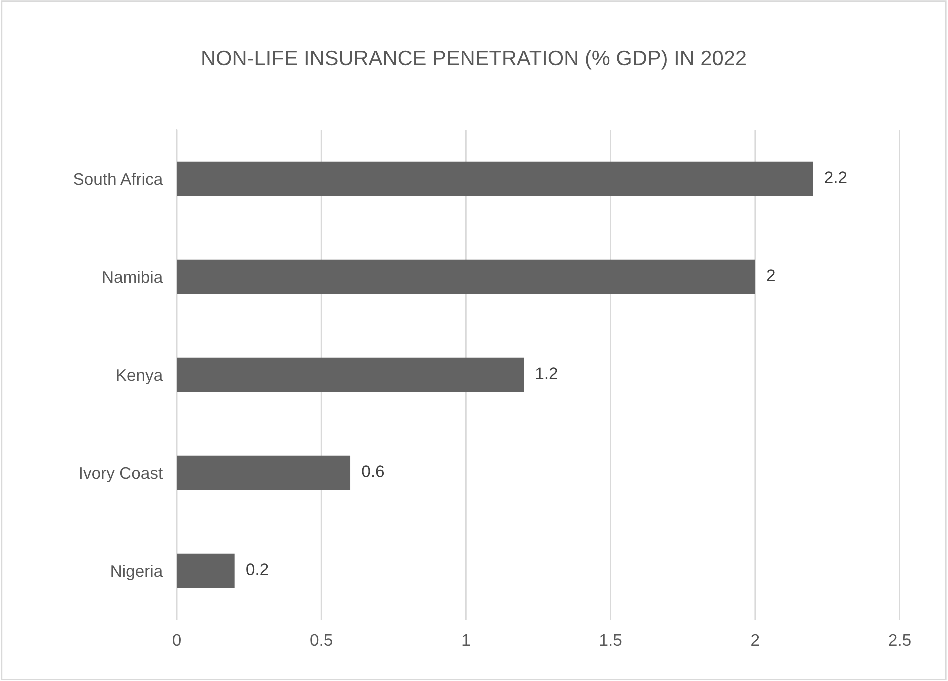 Image resolution: width=948 pixels, height=681 pixels. I want to click on data-label: 0.6, so click(373, 472).